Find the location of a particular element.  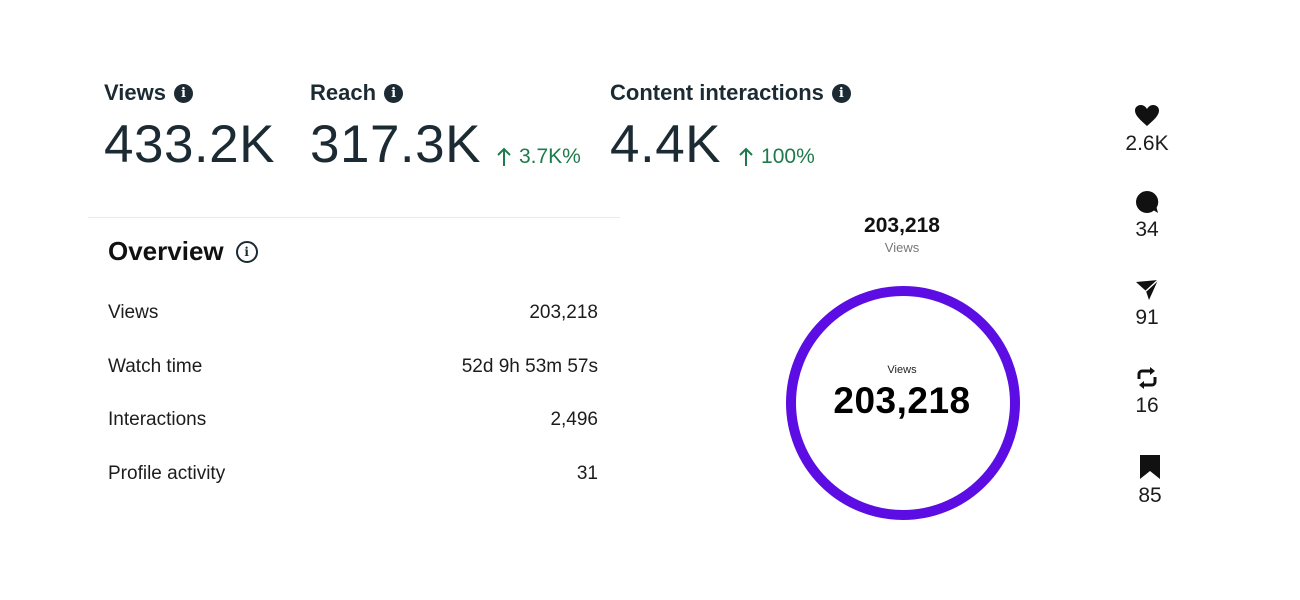

views-donut-ring is located at coordinates (903, 403).